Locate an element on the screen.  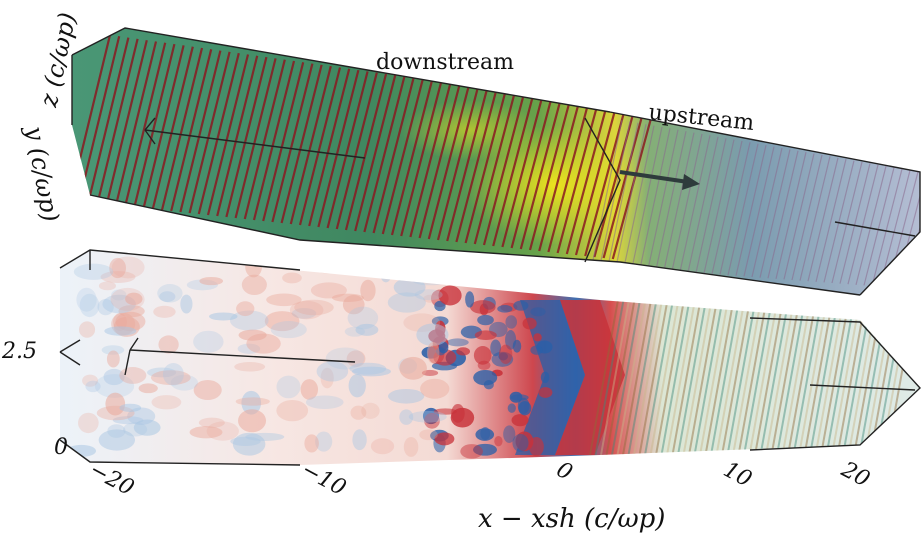
y-axis-label: y (c/ωp) is located at coordinates (42, 173).